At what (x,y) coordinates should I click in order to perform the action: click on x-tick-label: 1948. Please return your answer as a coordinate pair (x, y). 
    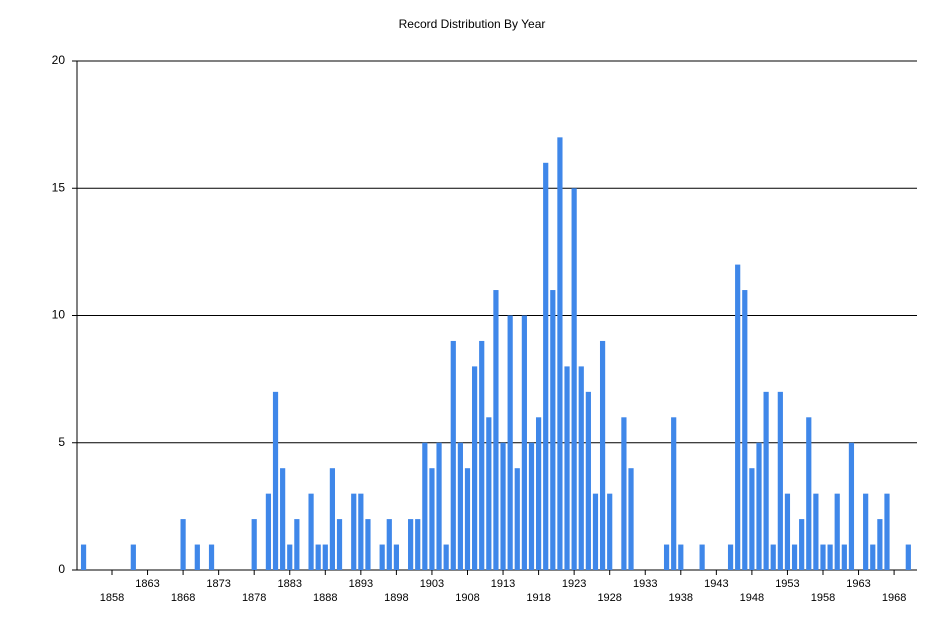
    Looking at the image, I should click on (752, 598).